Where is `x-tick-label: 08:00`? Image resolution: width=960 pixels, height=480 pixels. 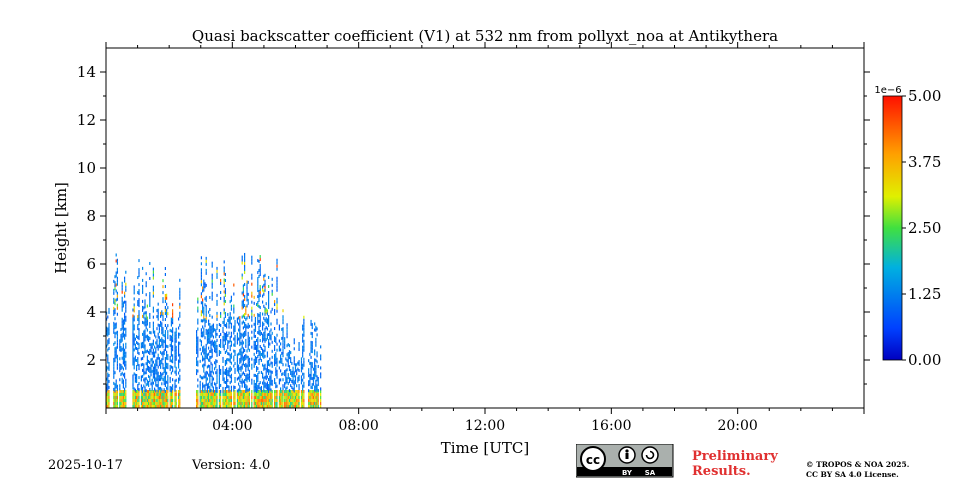
x-tick-label: 08:00 is located at coordinates (358, 426).